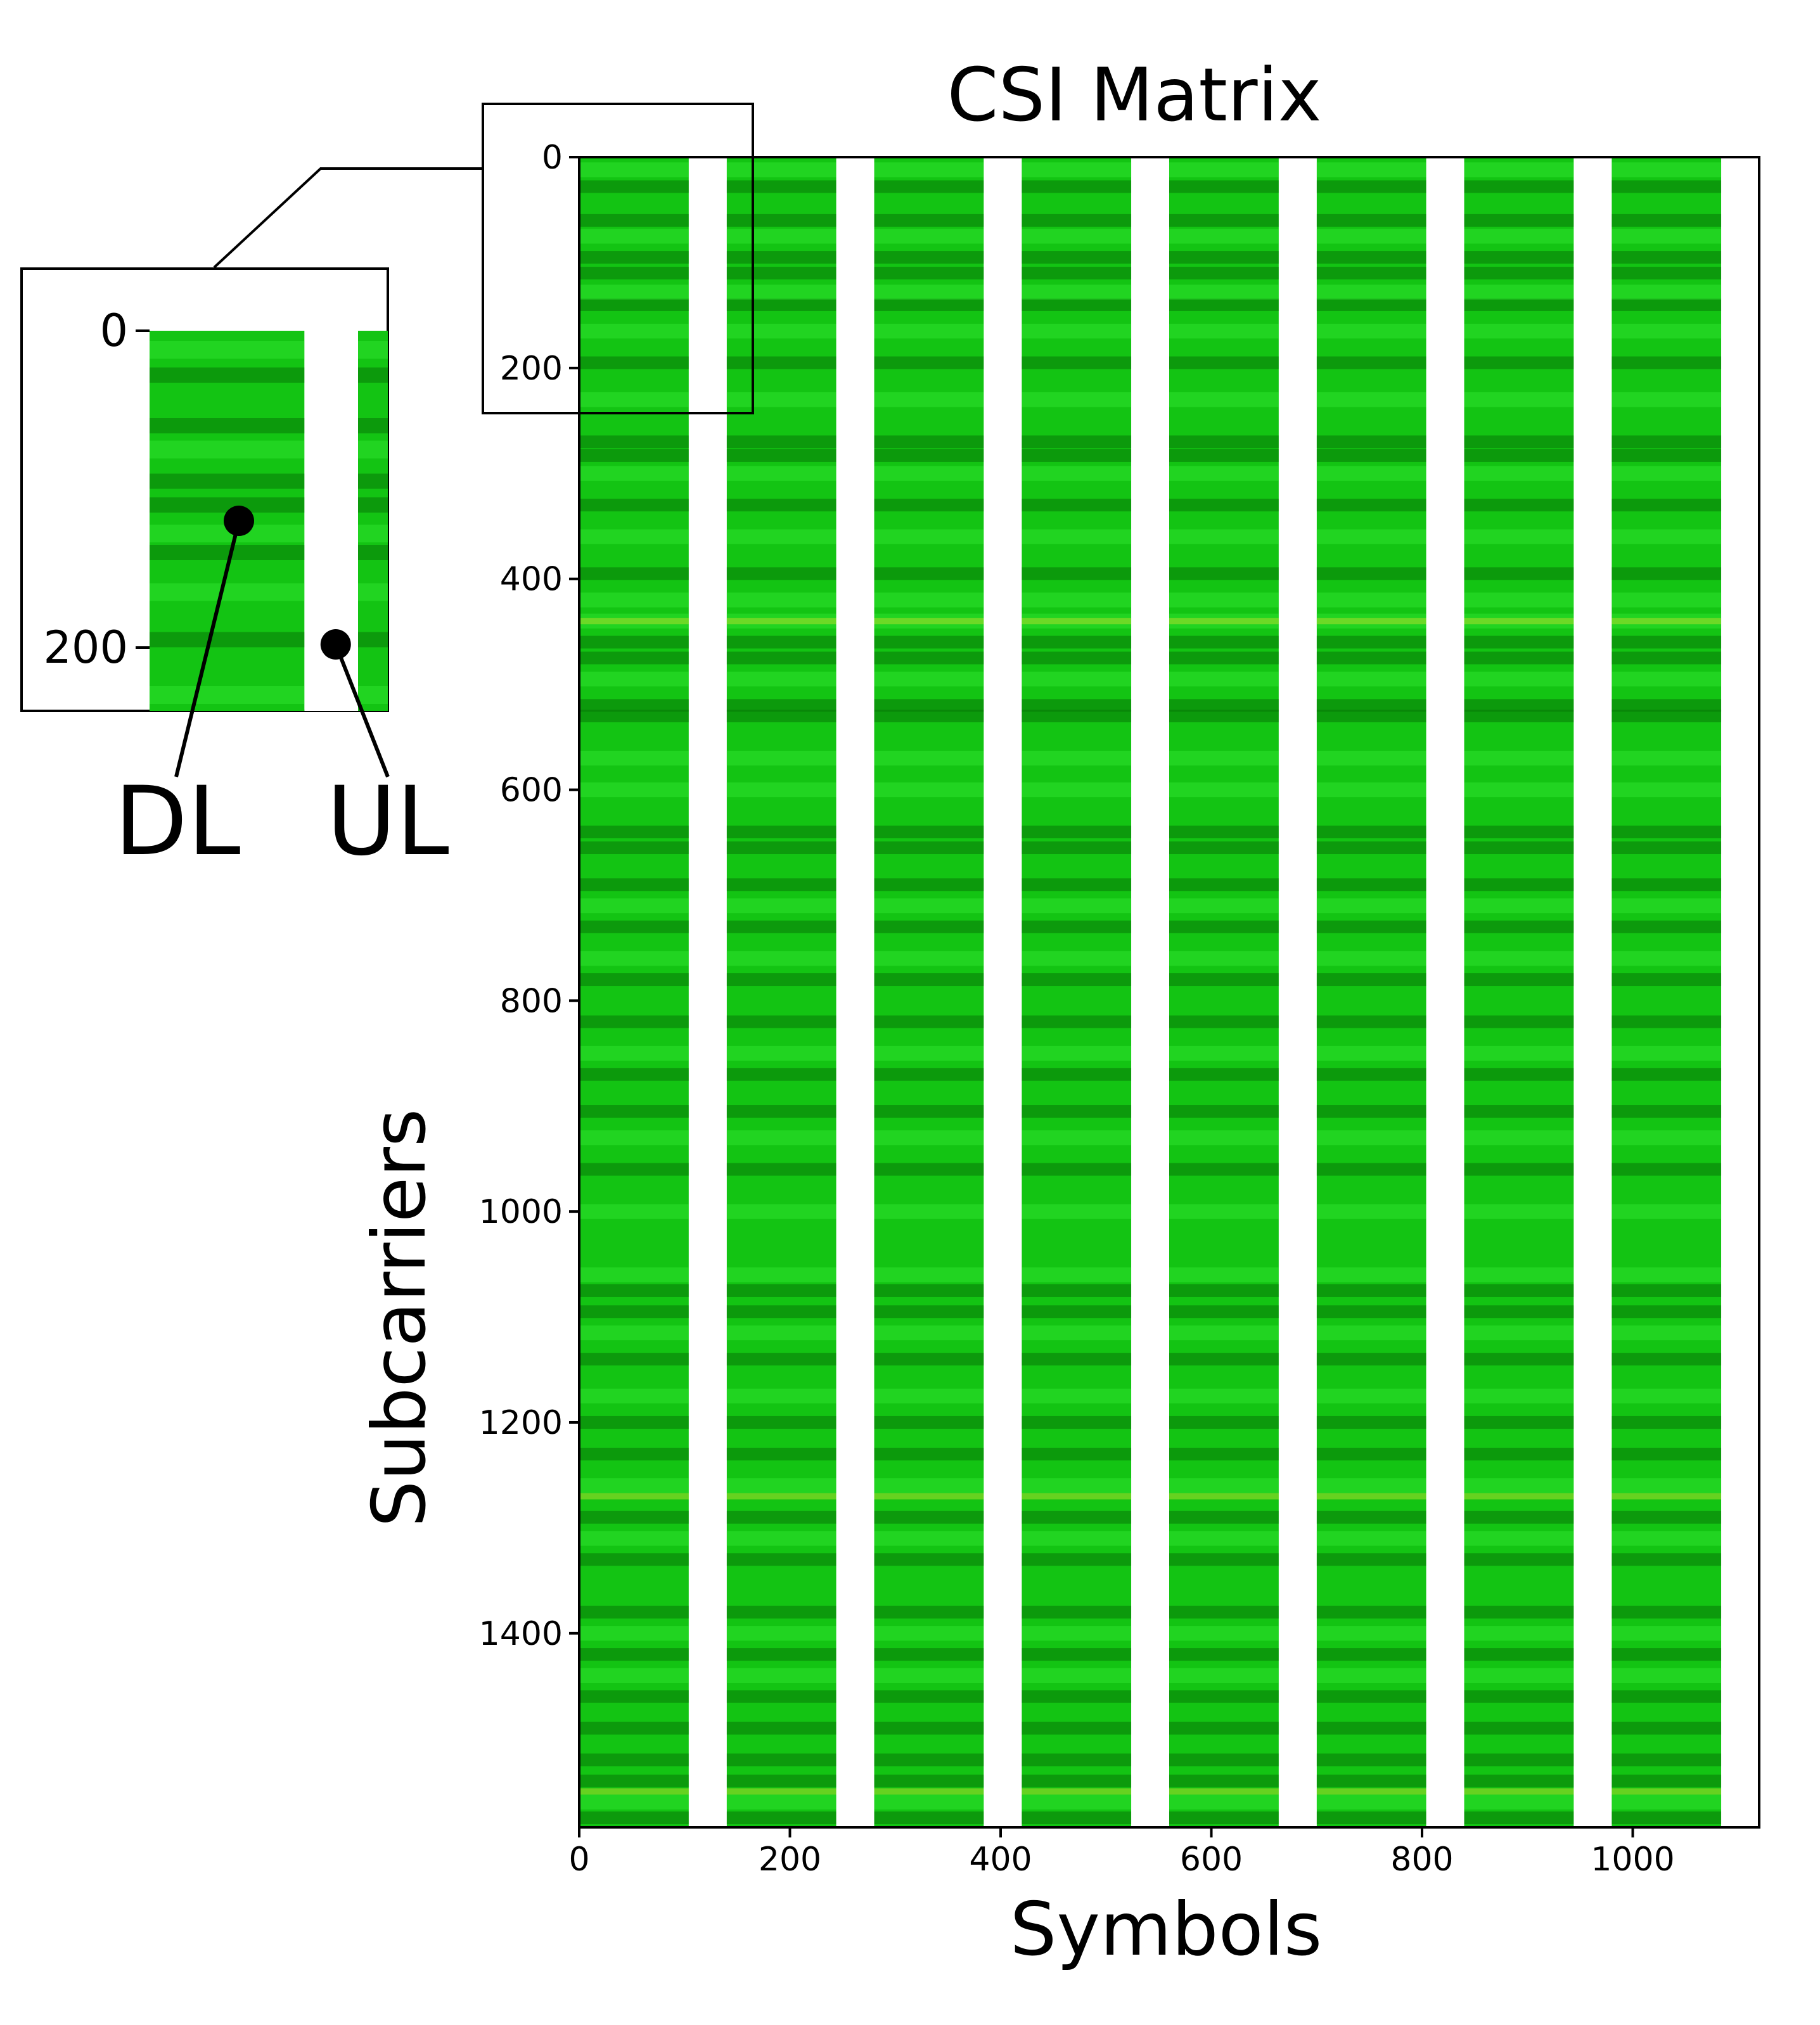 This screenshot has height=2025, width=1820. I want to click on inset-y-tick-label: 0, so click(113, 331).